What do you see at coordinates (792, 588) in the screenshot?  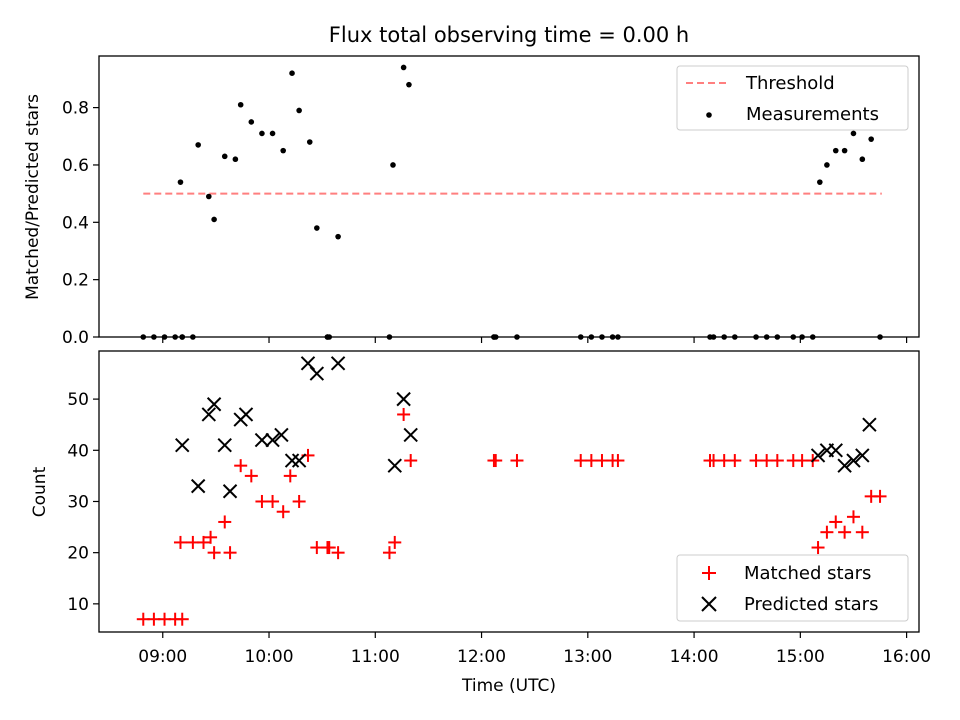 I see `bottom-legend-box` at bounding box center [792, 588].